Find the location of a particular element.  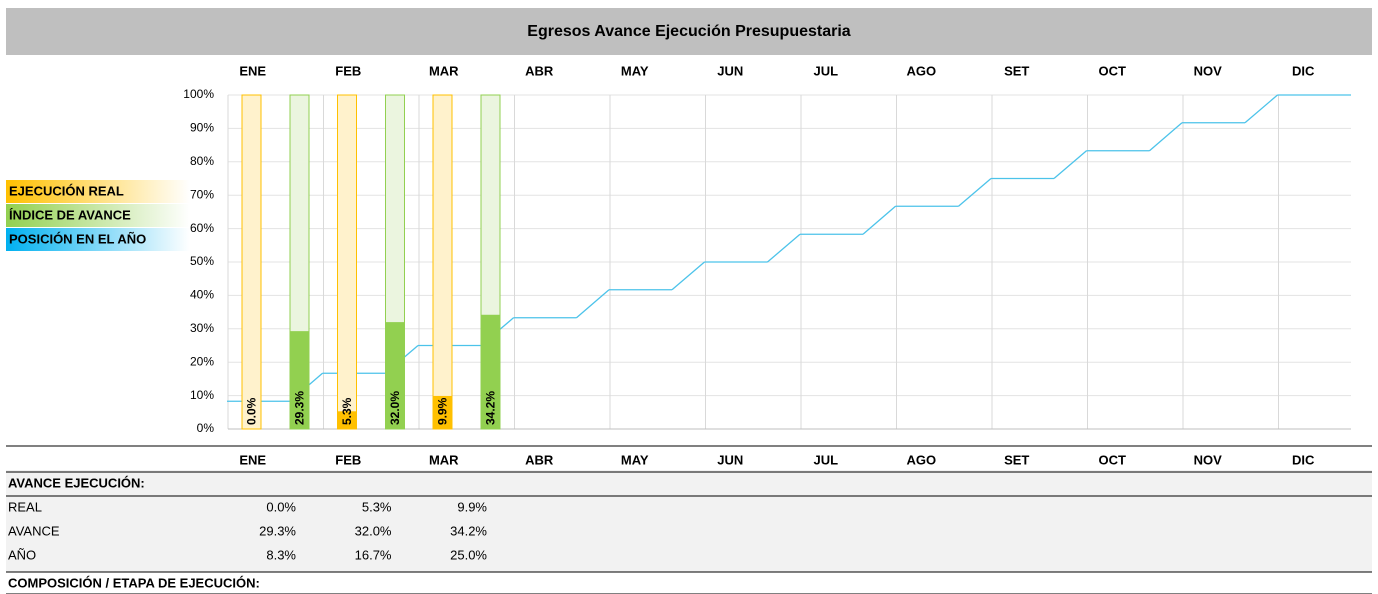

y-tick-label: 60% is located at coordinates (202, 228).